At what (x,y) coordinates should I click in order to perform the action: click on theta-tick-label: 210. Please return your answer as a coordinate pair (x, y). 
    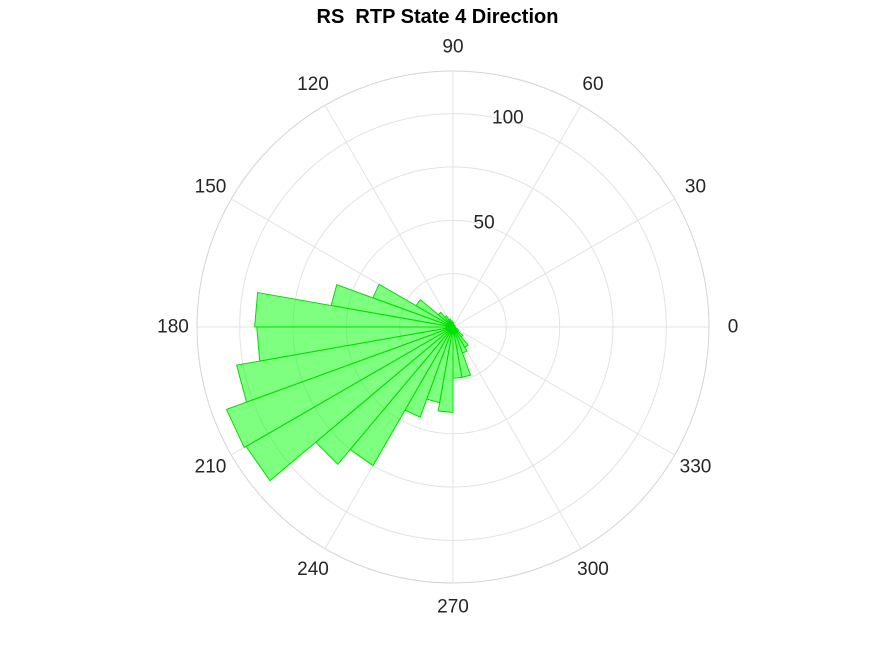
    Looking at the image, I should click on (211, 467).